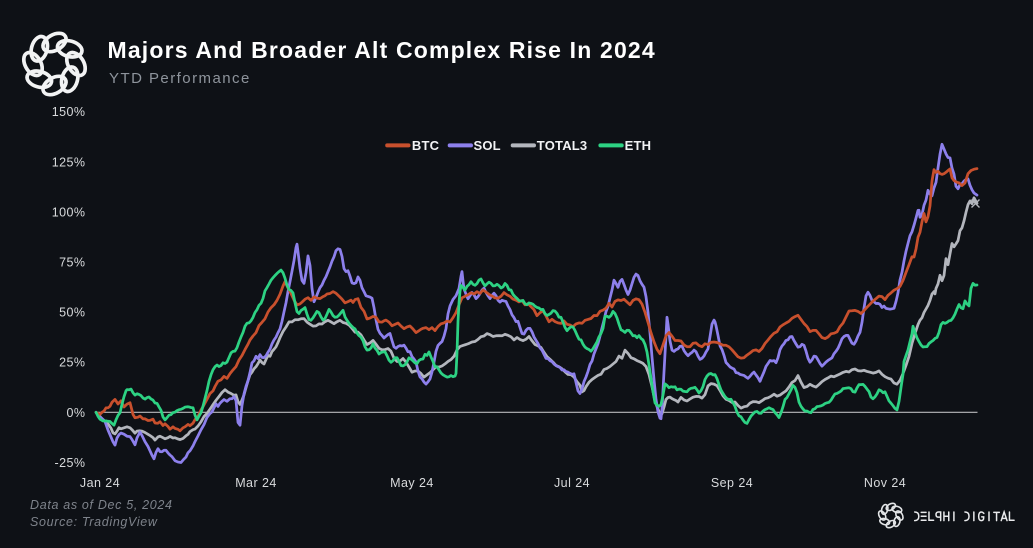  Describe the element at coordinates (562, 145) in the screenshot. I see `svg-text: TOTAL3` at that location.